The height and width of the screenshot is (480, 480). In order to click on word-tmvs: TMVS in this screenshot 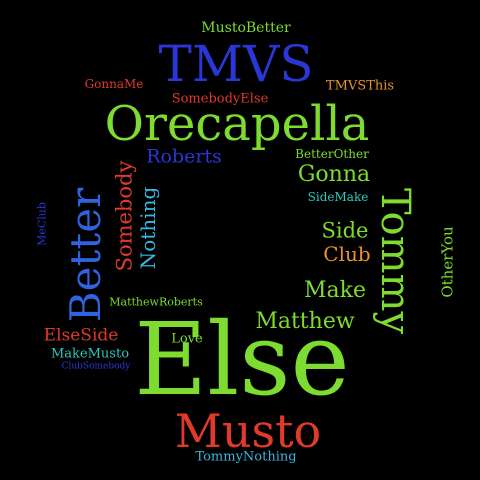, I will do `click(236, 64)`.